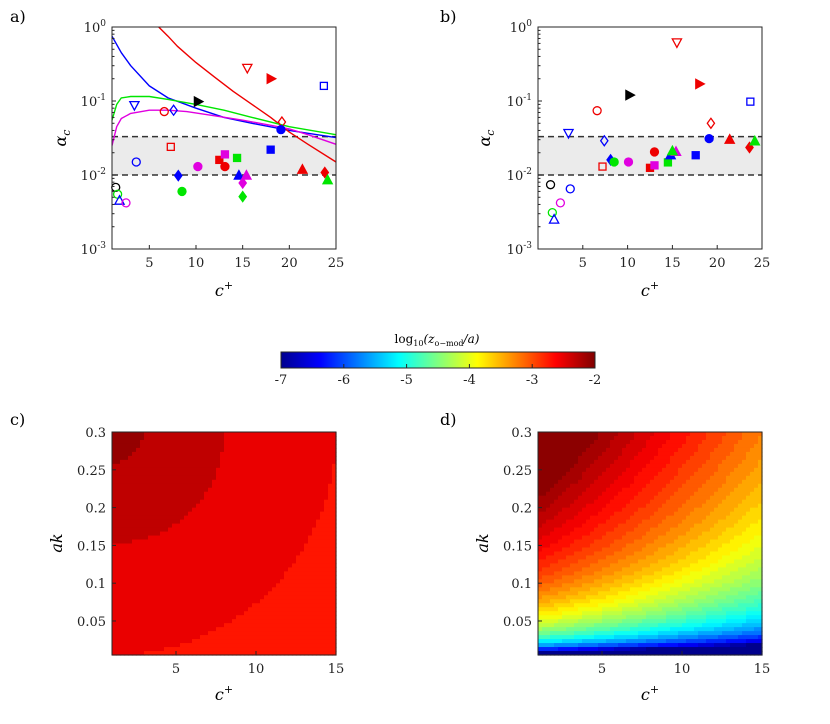  Describe the element at coordinates (224, 95) in the screenshot. I see `curves-a` at that location.